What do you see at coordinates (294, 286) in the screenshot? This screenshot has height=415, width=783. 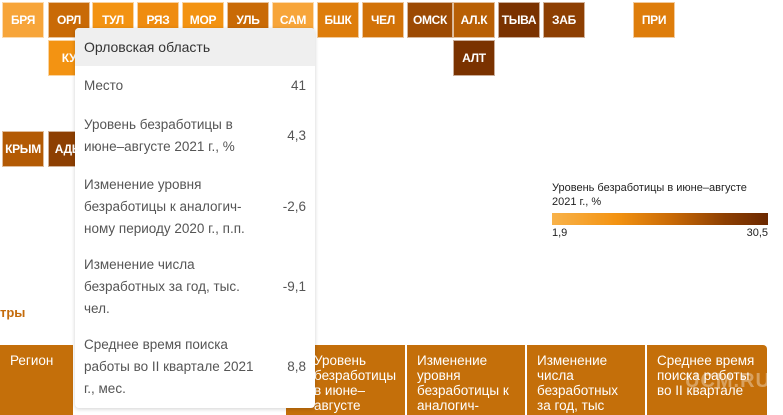 I see `tooltip-value: -9,1` at bounding box center [294, 286].